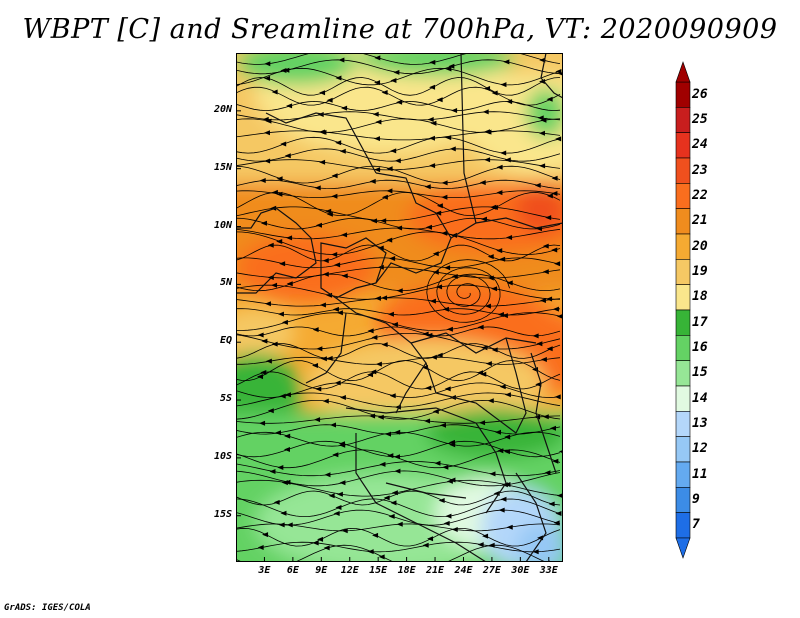 Image resolution: width=800 pixels, height=618 pixels. Describe the element at coordinates (700, 398) in the screenshot. I see `colorbar-level-label: 14` at that location.